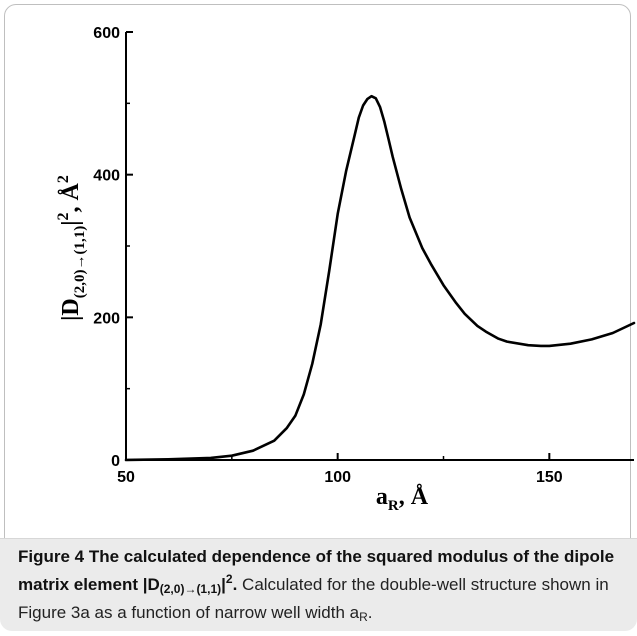 The height and width of the screenshot is (636, 637). Describe the element at coordinates (370, 612) in the screenshot. I see `caption-body-end: .` at that location.